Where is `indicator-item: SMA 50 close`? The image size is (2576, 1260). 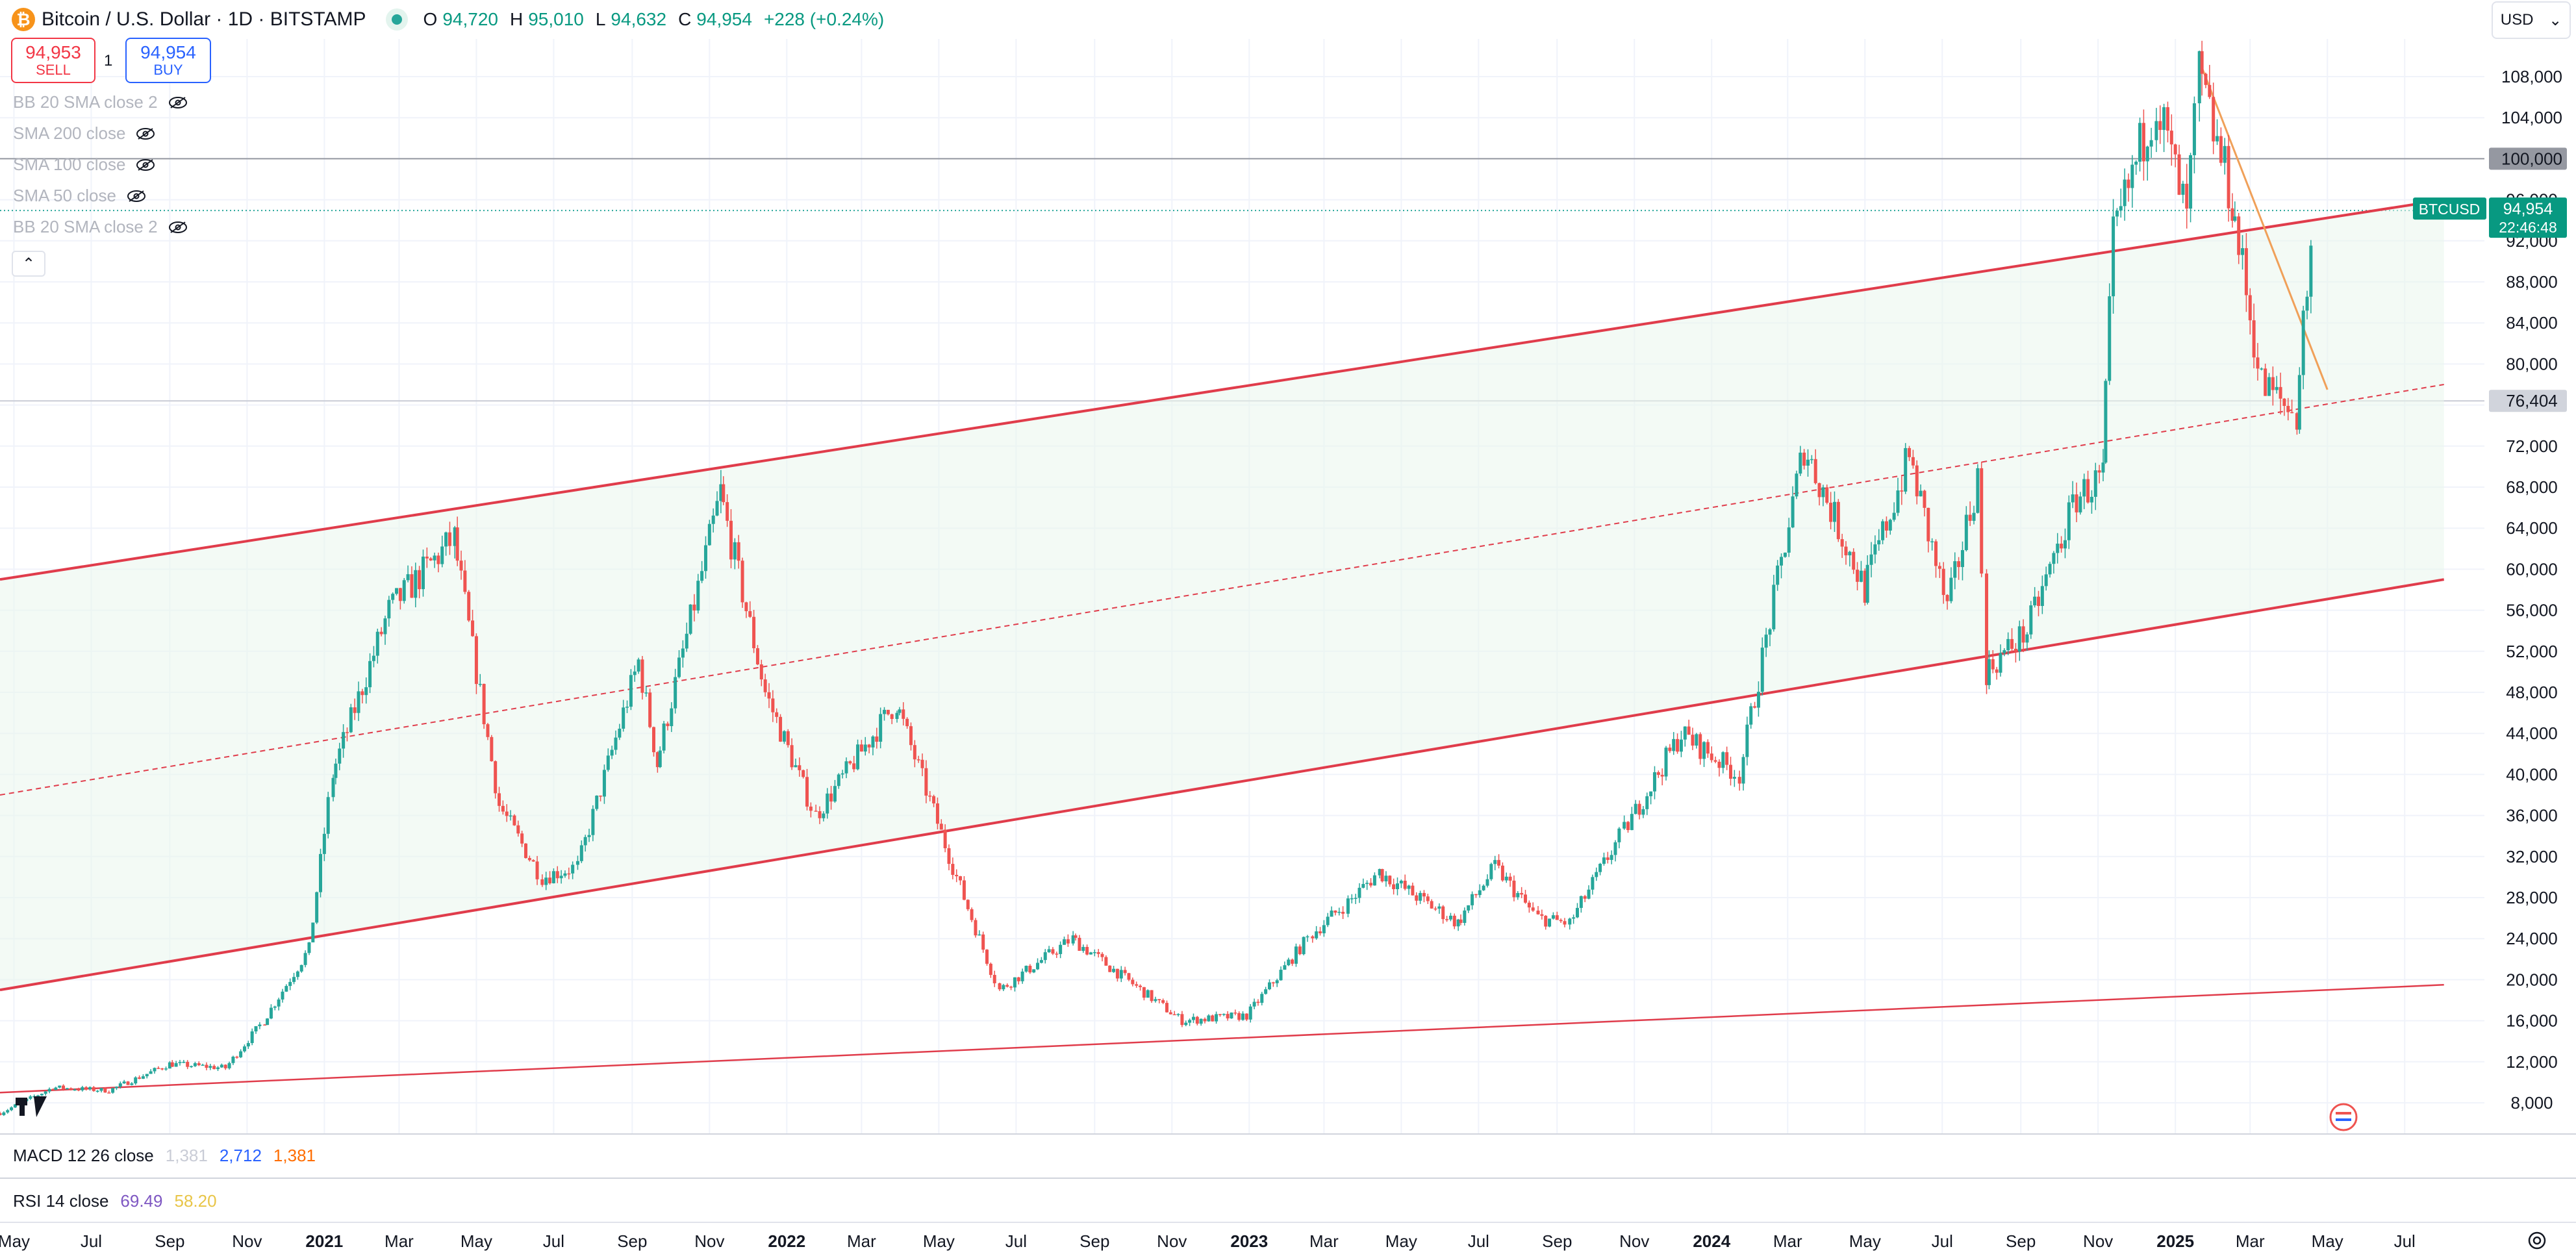
indicator-item: SMA 50 close is located at coordinates (79, 196).